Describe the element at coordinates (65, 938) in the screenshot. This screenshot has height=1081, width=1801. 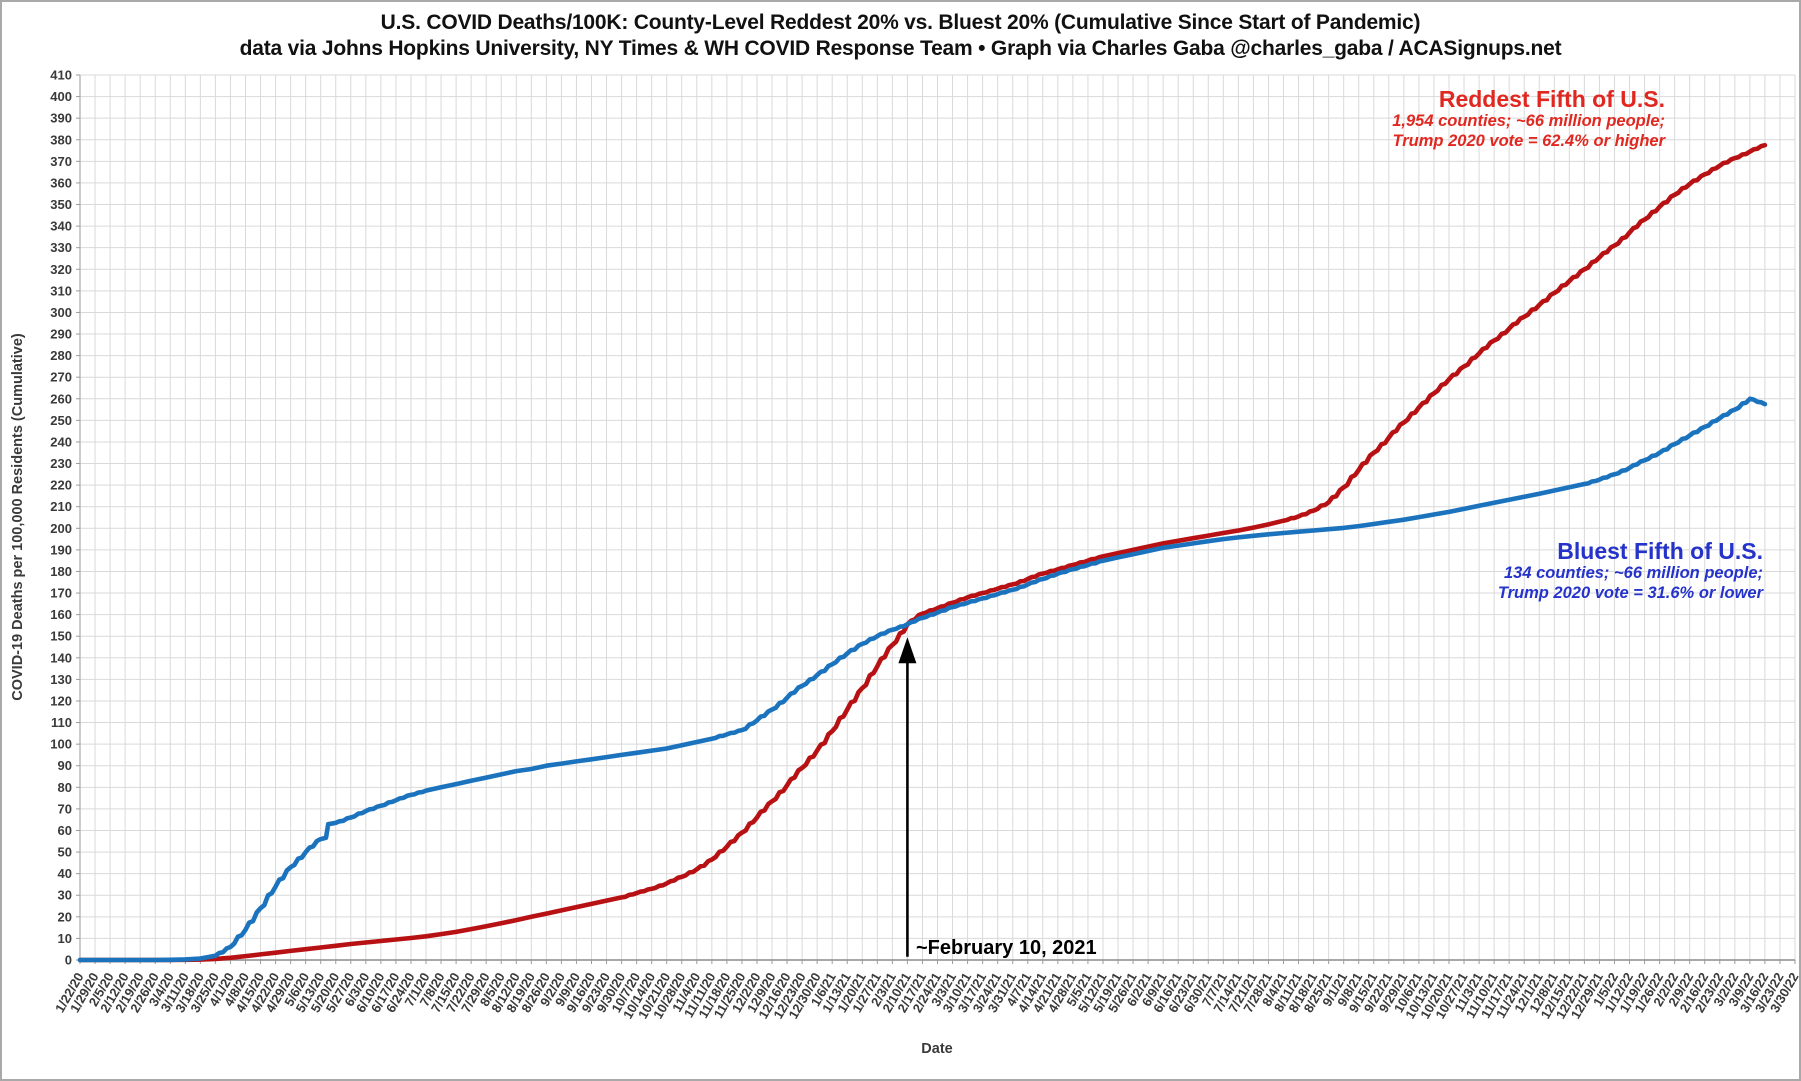
I see `svg-text: 10` at that location.